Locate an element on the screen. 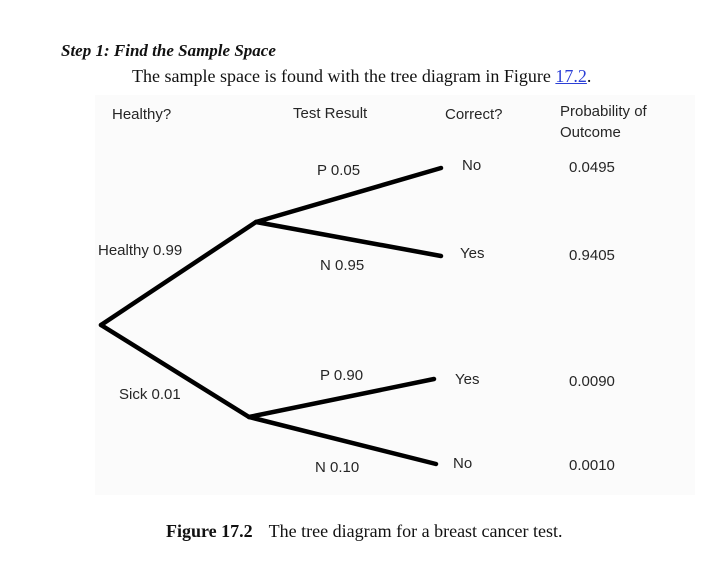  correct-label-4: No is located at coordinates (463, 463).